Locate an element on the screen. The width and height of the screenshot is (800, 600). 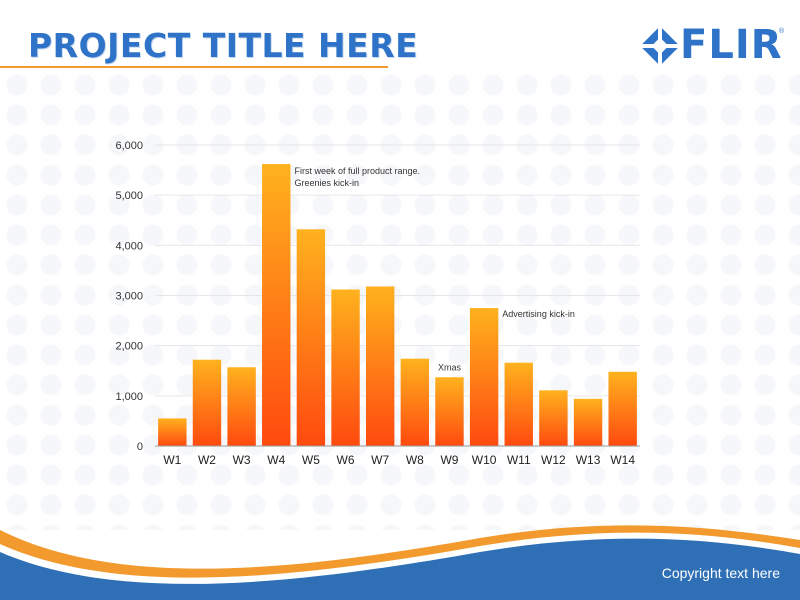
x-tick-label: W6 is located at coordinates (346, 460).